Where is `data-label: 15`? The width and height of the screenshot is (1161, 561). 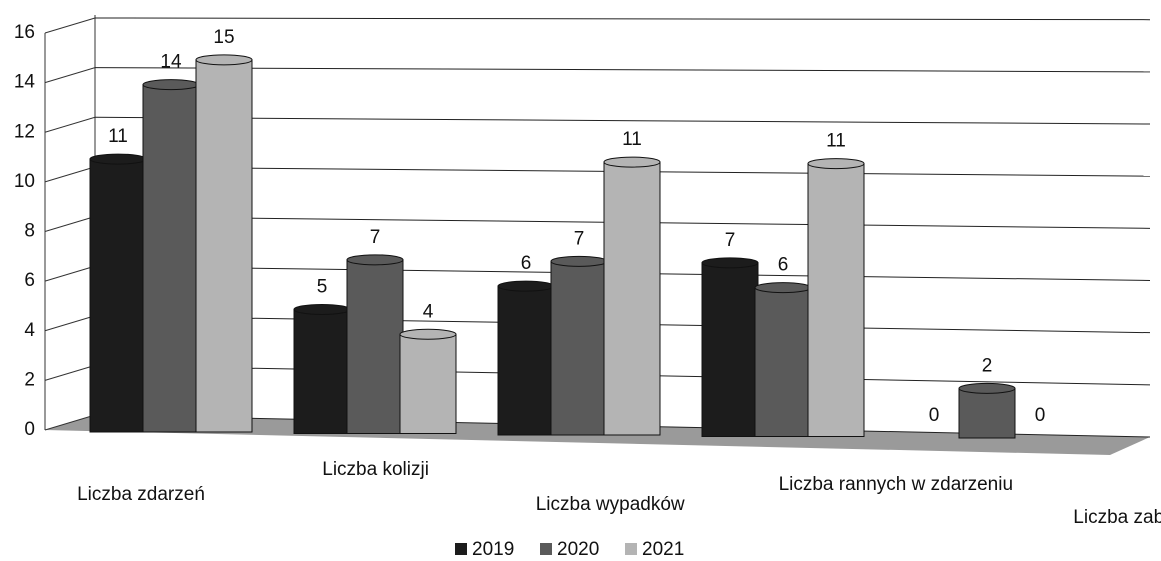 data-label: 15 is located at coordinates (223, 37).